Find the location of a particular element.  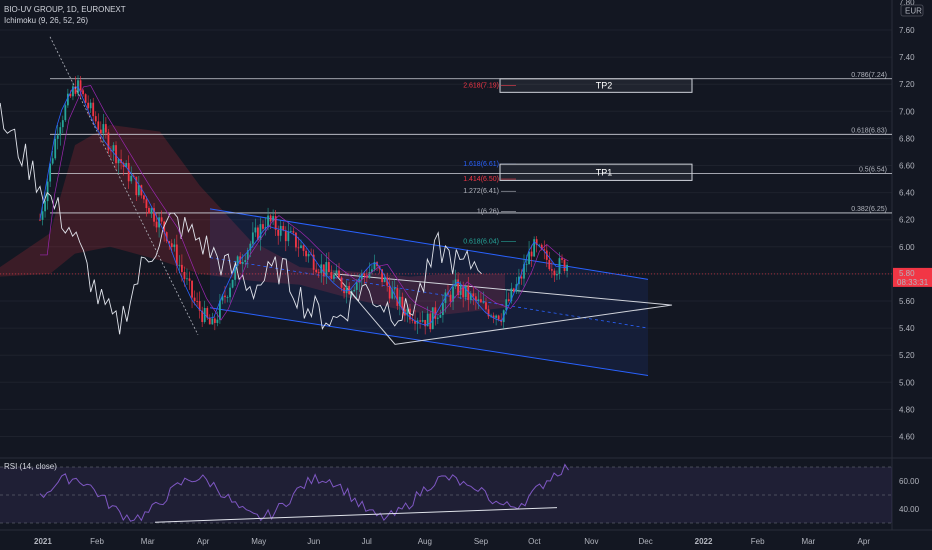

channel-lower-line is located at coordinates (429, 342).